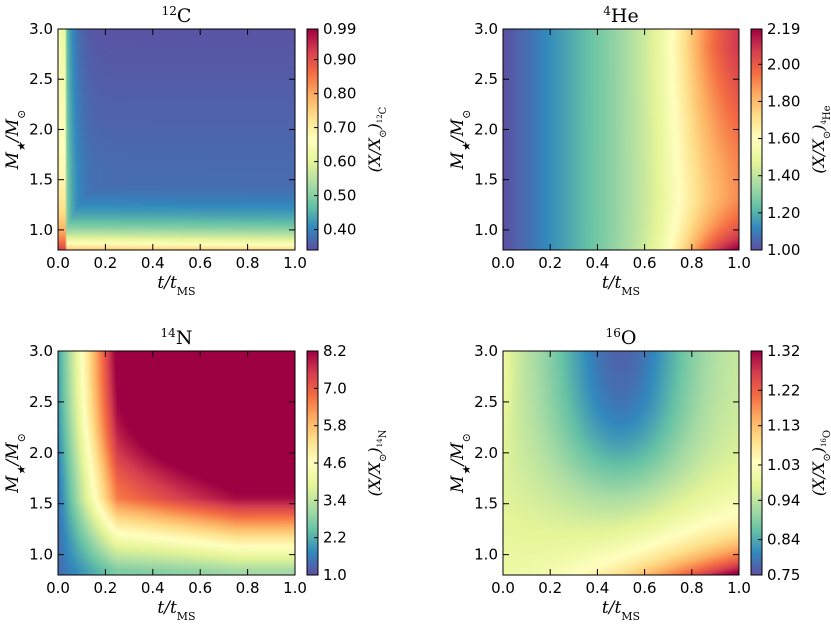 This screenshot has height=627, width=831. I want to click on colorbar-tick-label: 4.6, so click(335, 463).